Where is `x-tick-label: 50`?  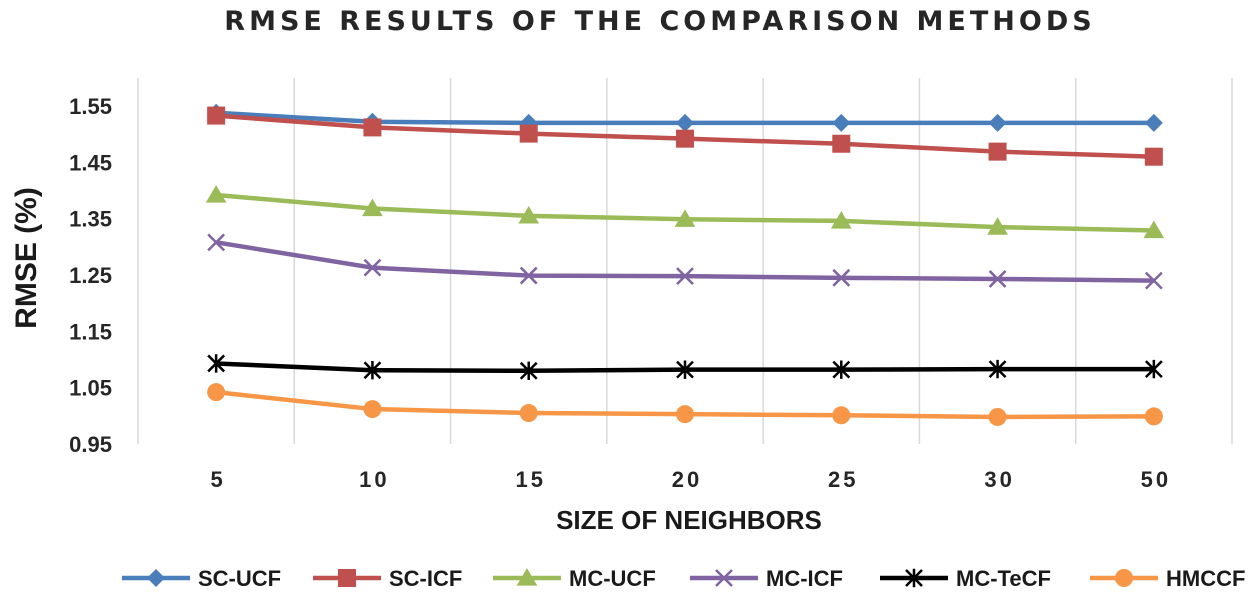 x-tick-label: 50 is located at coordinates (1156, 479).